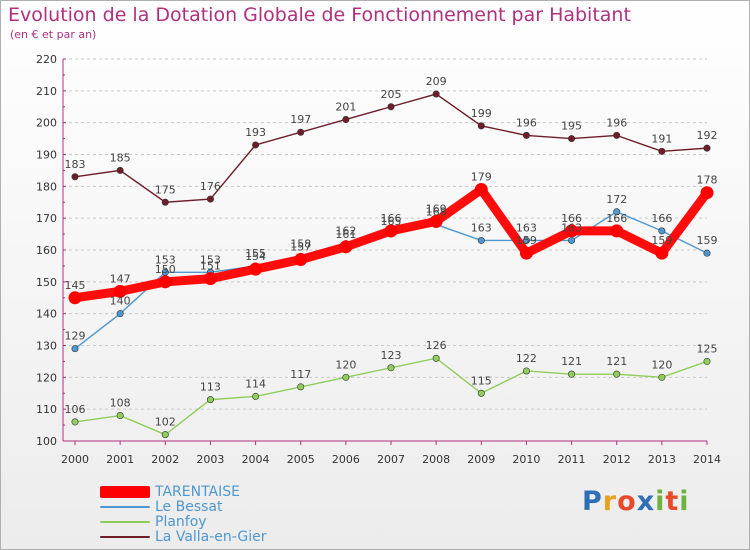 This screenshot has height=550, width=750. I want to click on data-label-la-valla-en-gier: 199, so click(481, 113).